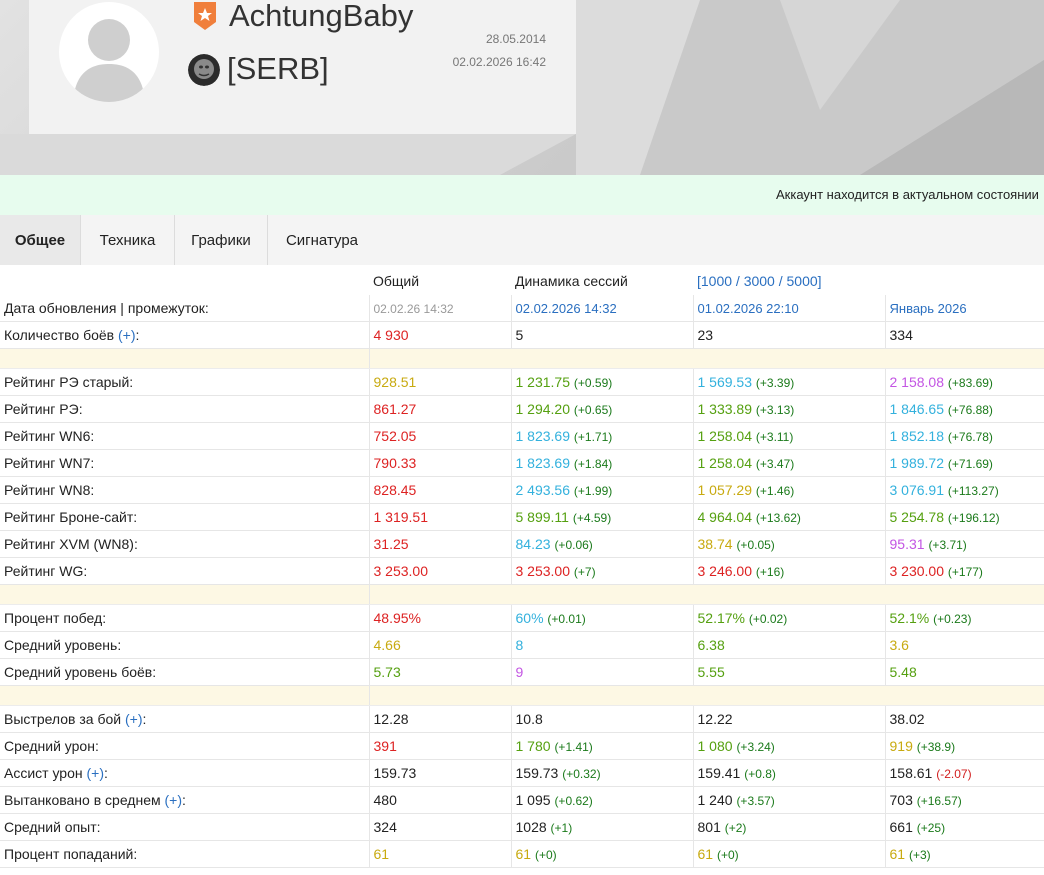  Describe the element at coordinates (439, 719) in the screenshot. I see `table-cell: 12.28` at that location.